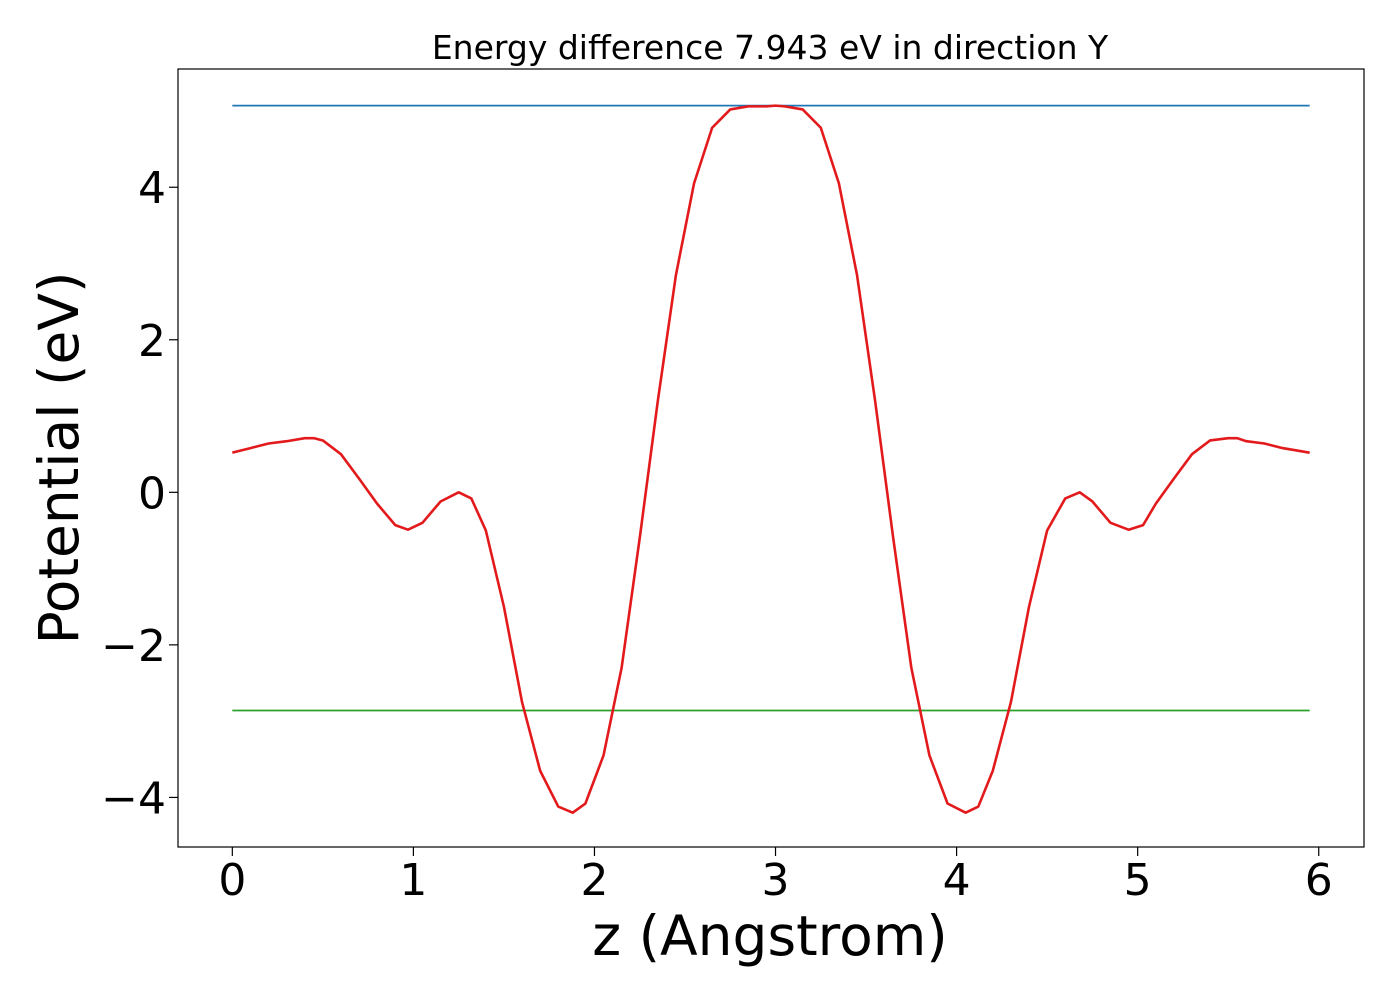 The image size is (1400, 1000). What do you see at coordinates (59, 458) in the screenshot?
I see `y-axis-label: Potential (eV)` at bounding box center [59, 458].